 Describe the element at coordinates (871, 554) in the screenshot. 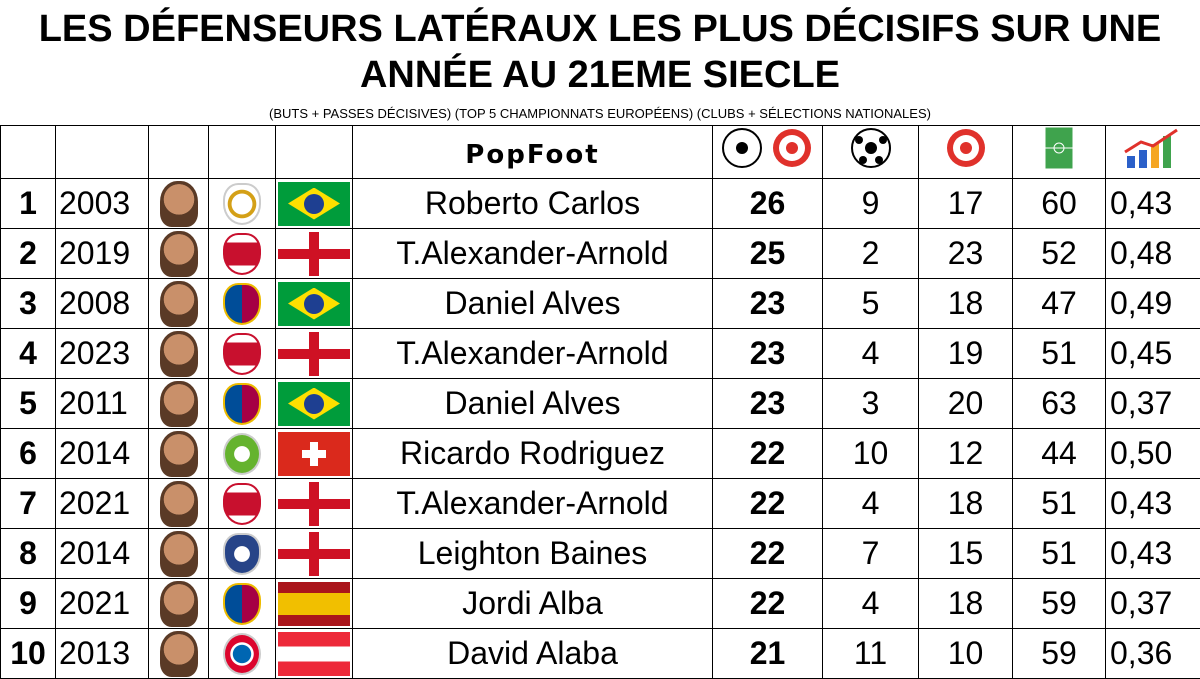

I see `goals: 7` at that location.